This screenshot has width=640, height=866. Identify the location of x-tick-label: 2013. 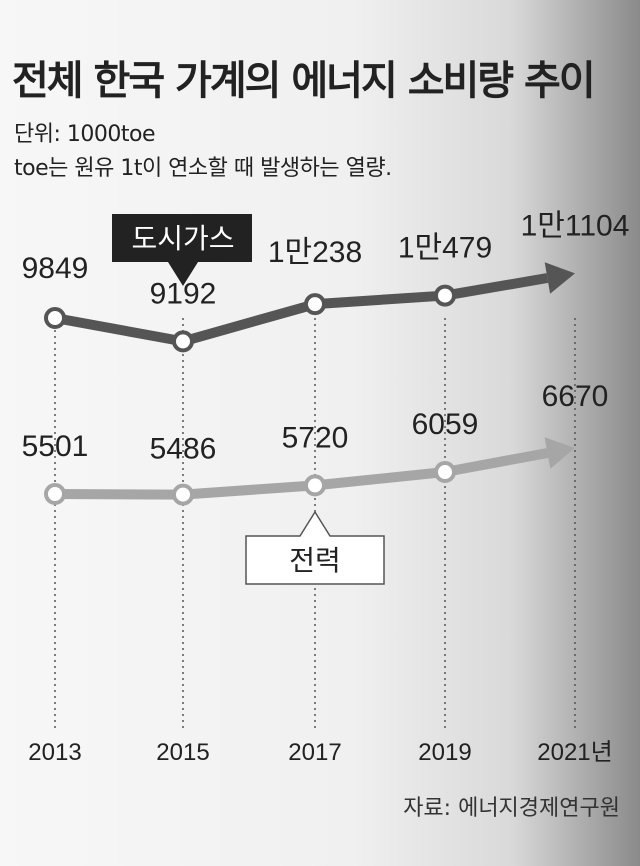
(54, 752).